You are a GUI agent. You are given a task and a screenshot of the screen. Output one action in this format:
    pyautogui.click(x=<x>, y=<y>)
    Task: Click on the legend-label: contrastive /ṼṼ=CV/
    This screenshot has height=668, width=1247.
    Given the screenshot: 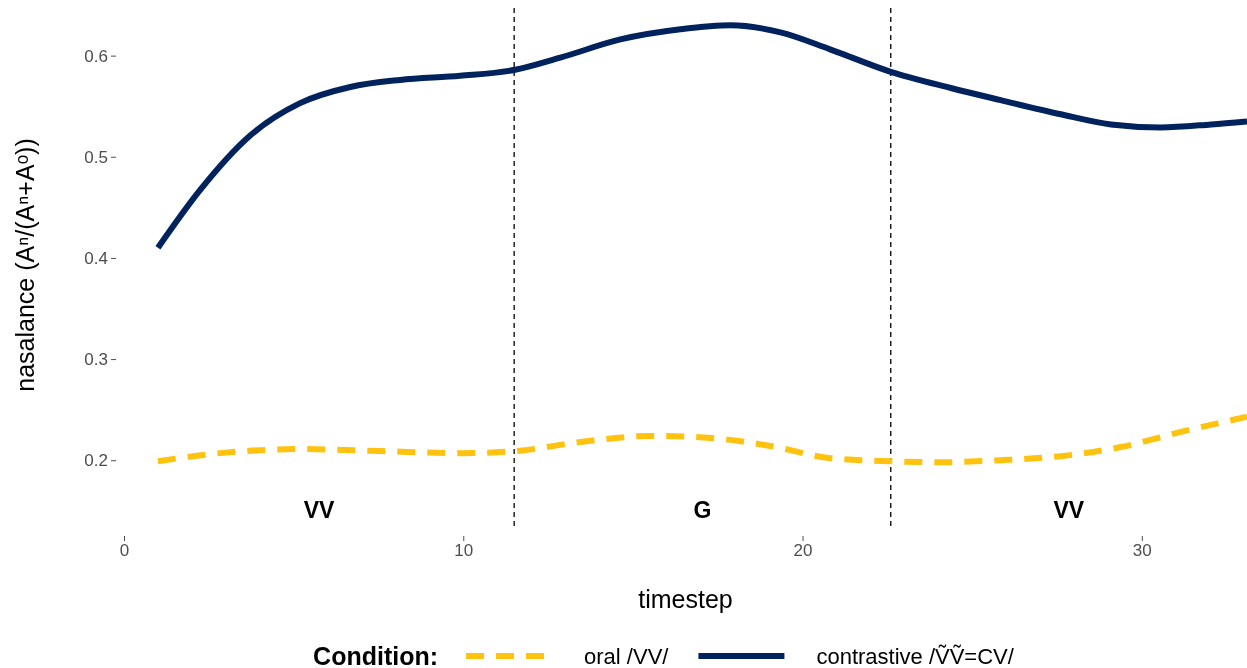 What is the action you would take?
    pyautogui.click(x=915, y=655)
    